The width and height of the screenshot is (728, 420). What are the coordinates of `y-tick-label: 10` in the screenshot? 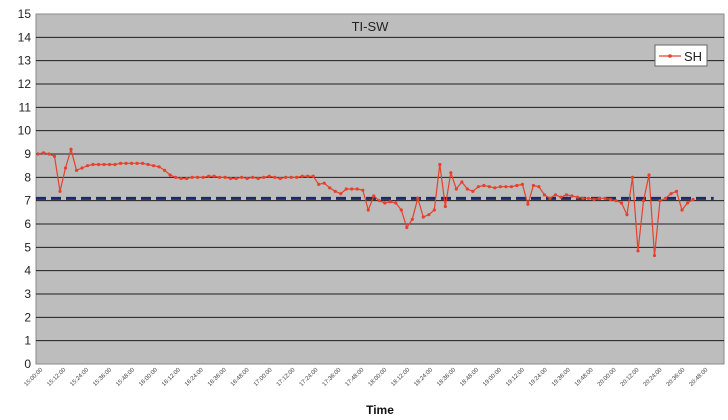 It's located at (25, 131).